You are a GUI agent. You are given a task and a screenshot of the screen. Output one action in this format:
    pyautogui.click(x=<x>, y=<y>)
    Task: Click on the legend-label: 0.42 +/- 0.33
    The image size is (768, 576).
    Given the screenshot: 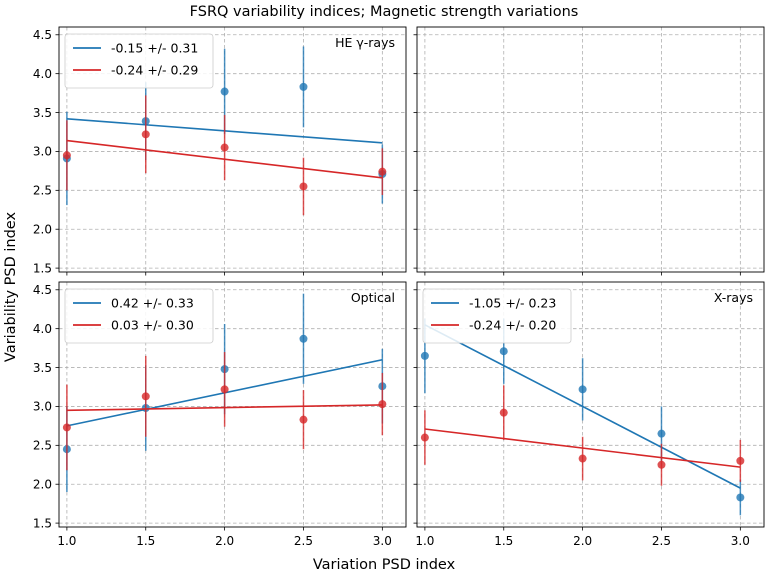 What is the action you would take?
    pyautogui.click(x=152, y=303)
    